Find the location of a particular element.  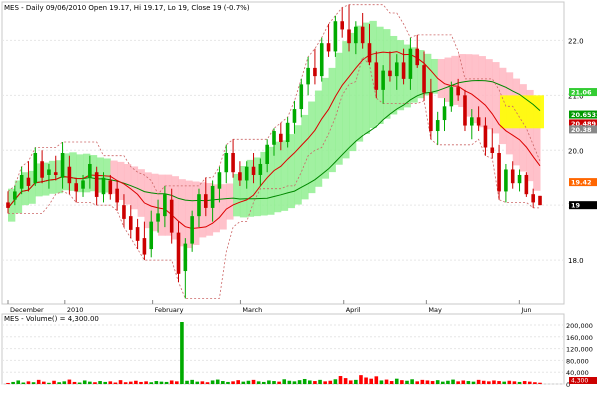

volume-tick-label: 0 is located at coordinates (568, 385).